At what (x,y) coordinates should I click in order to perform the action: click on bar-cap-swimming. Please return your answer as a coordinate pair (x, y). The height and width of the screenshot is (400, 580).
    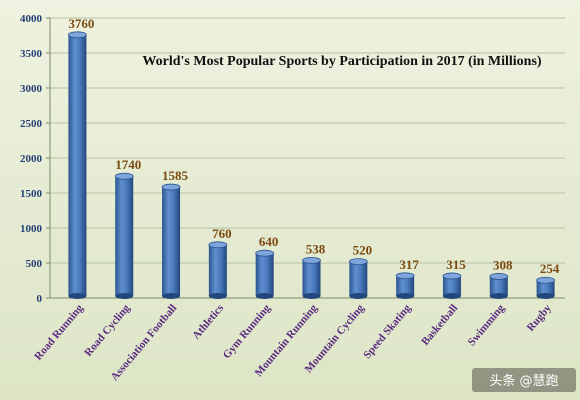
    Looking at the image, I should click on (499, 276).